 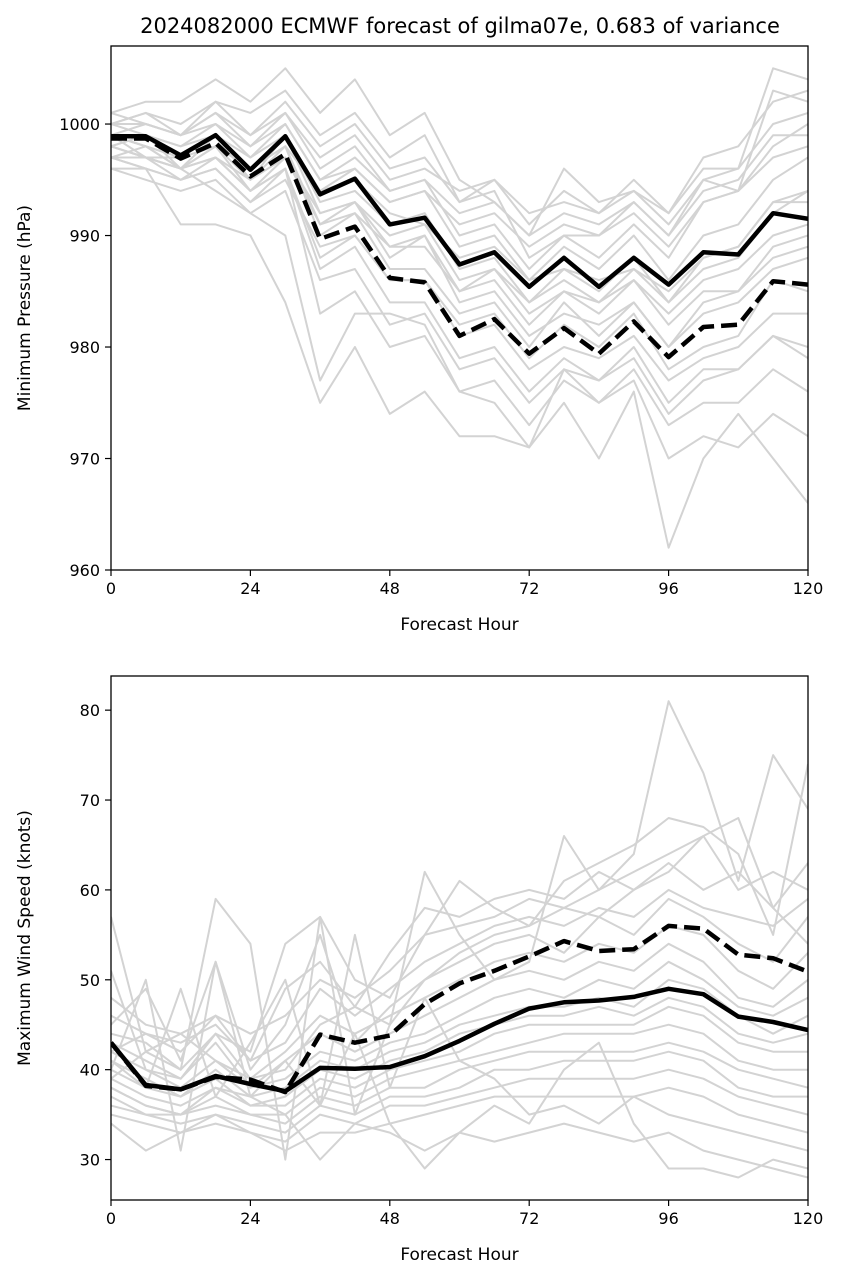 I want to click on wind-x-tick-label: 48, so click(x=390, y=1218).